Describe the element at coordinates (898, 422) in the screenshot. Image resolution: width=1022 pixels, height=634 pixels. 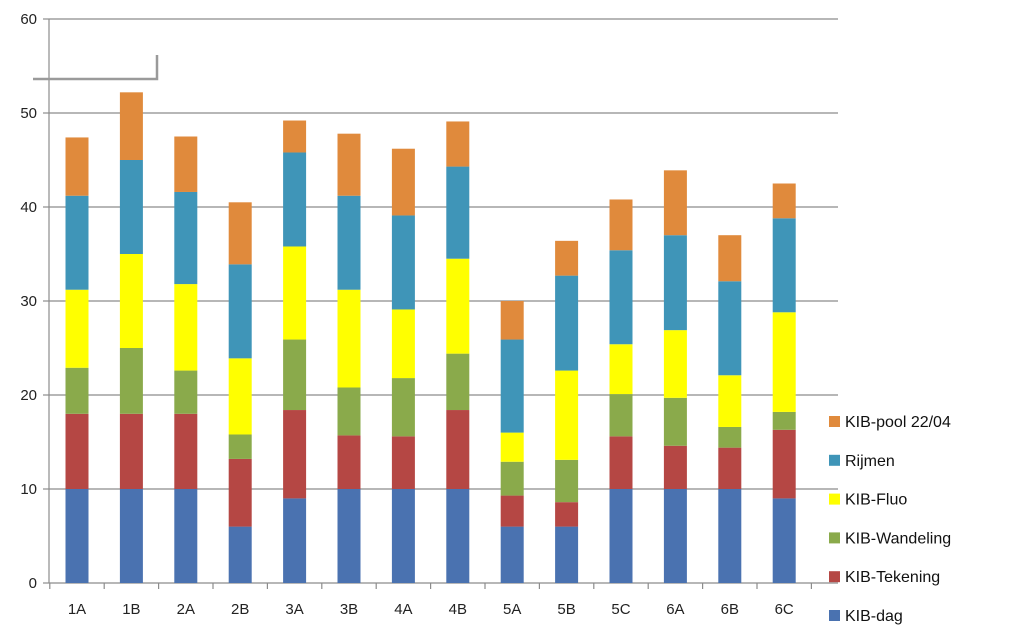
I see `legend-label: KIB-pool 22/04` at that location.